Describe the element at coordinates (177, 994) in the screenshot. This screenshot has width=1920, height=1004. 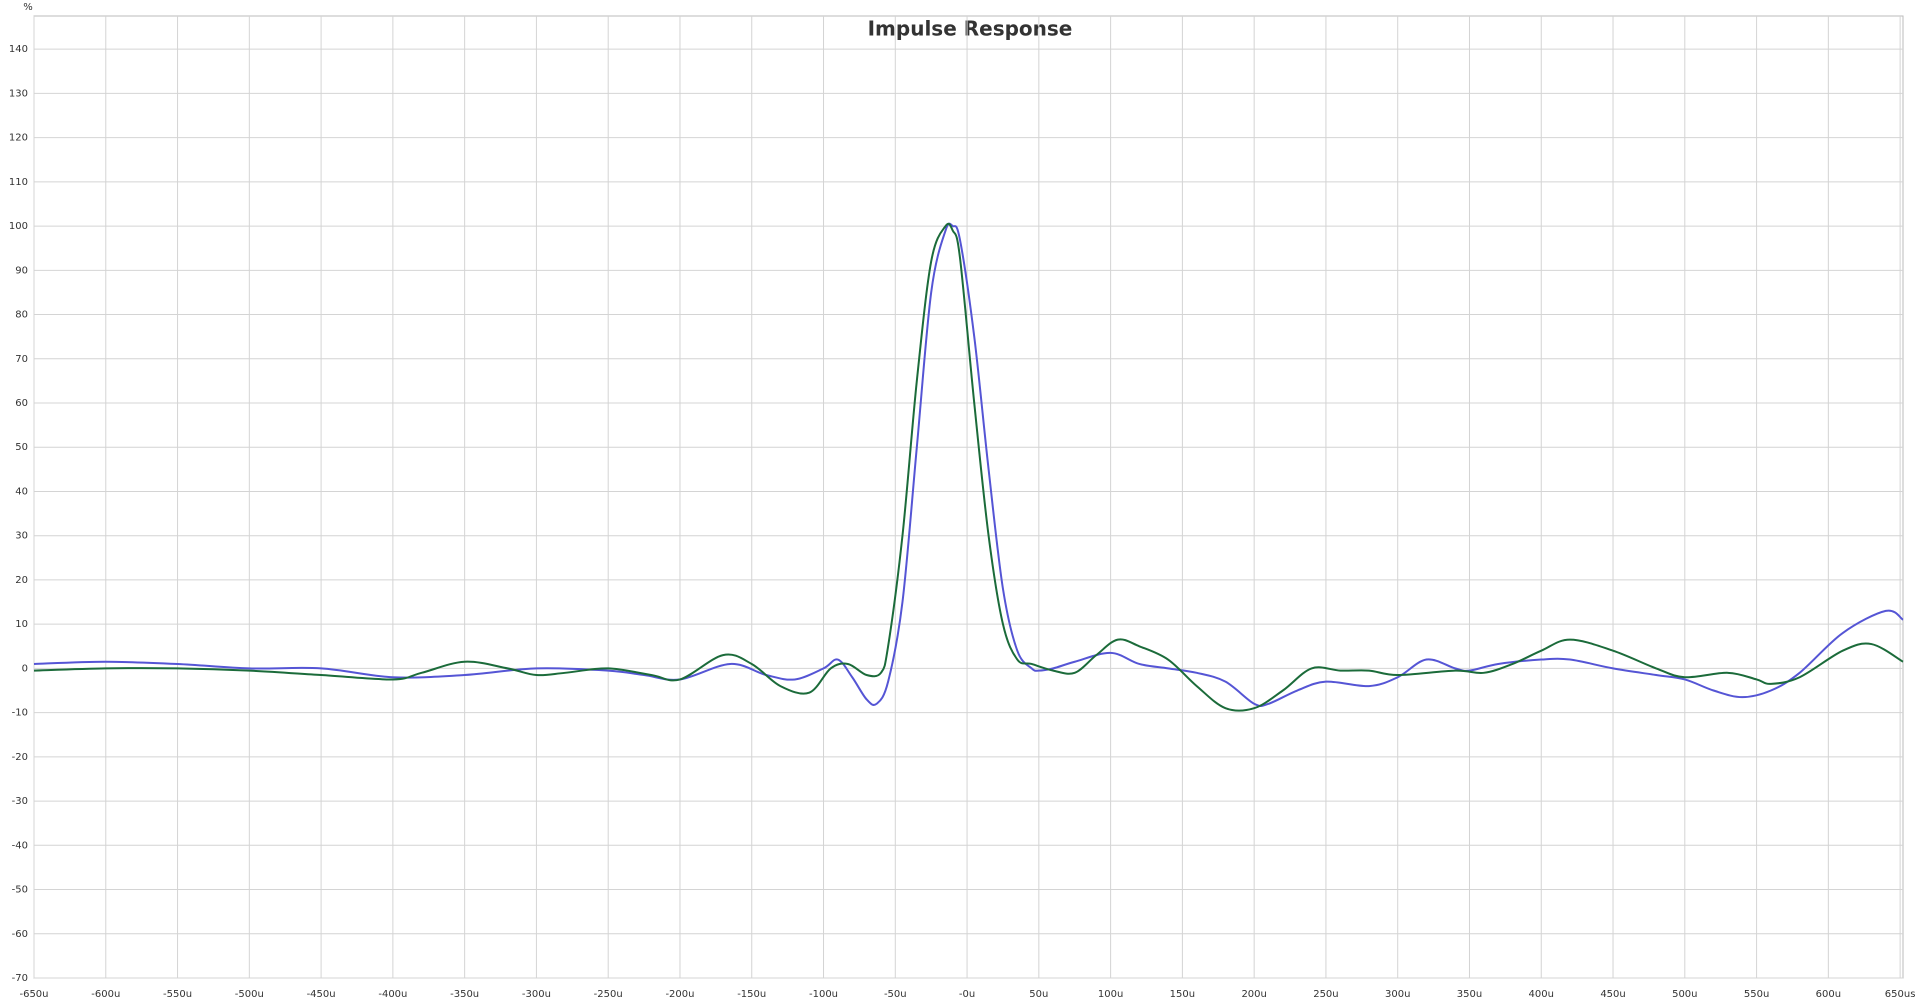
I see `x-tick-label: -550u` at that location.